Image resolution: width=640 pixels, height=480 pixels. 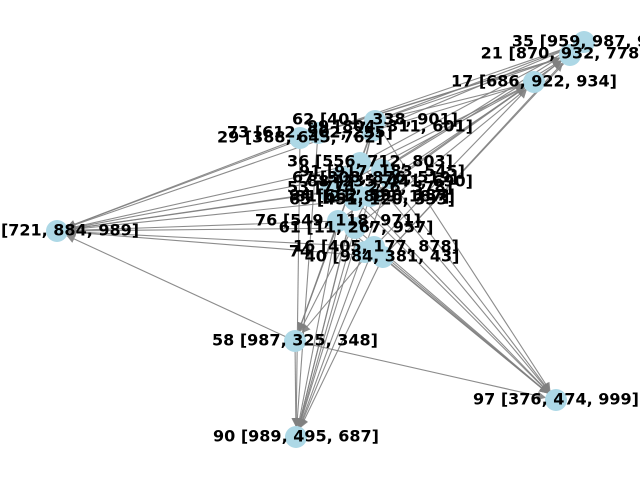 I want to click on node-label-76: 76 [549, 118, 971], so click(x=338, y=220).